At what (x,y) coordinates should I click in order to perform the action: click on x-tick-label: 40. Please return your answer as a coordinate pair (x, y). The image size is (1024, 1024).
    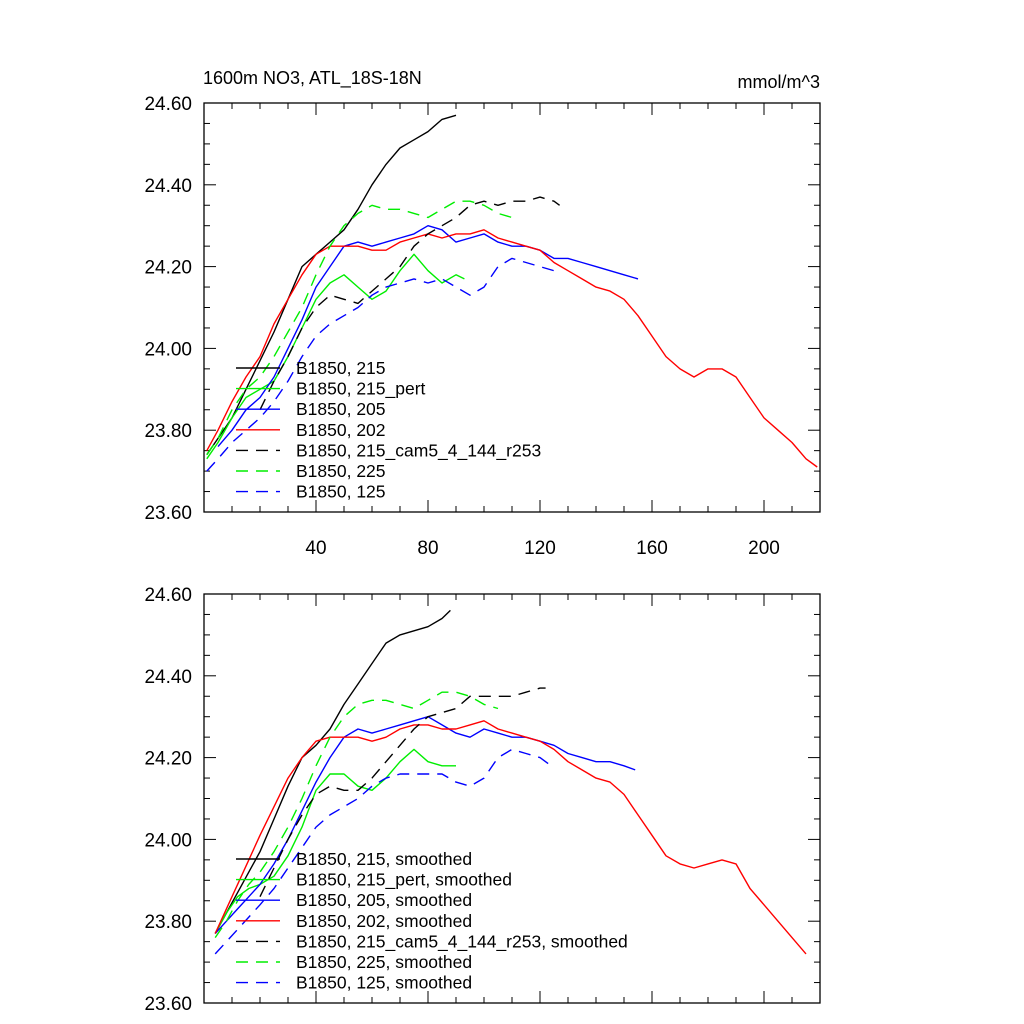
    Looking at the image, I should click on (315, 548).